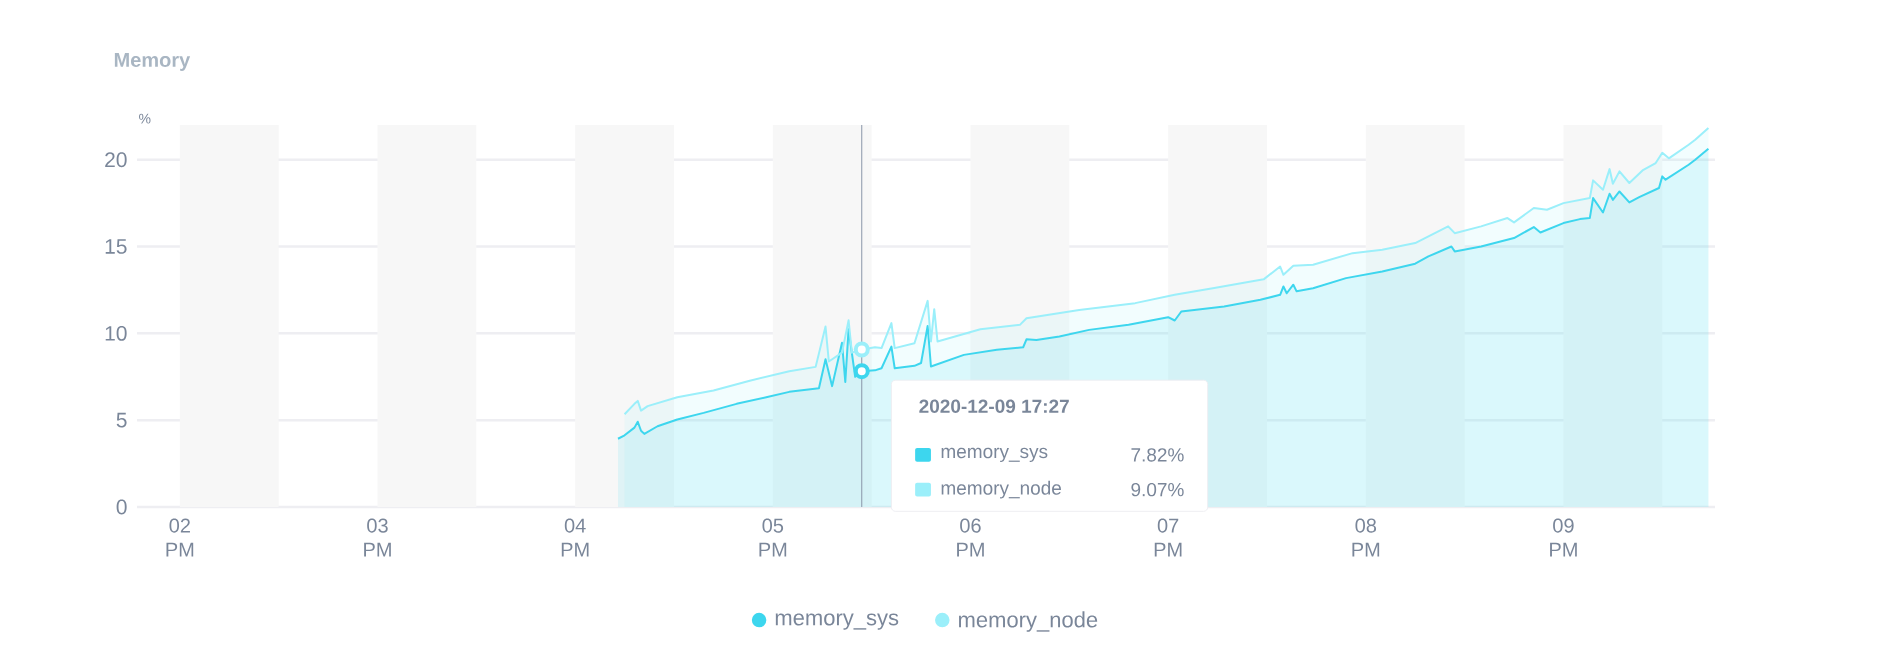 This screenshot has height=663, width=1901. Describe the element at coordinates (994, 454) in the screenshot. I see `text: memory_sys` at that location.